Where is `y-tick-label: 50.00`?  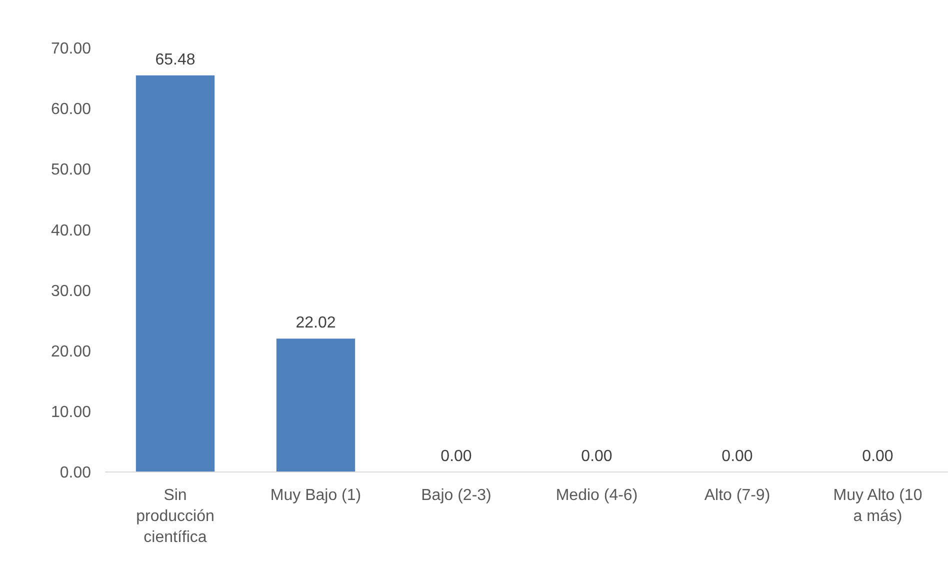
y-tick-label: 50.00 is located at coordinates (71, 170).